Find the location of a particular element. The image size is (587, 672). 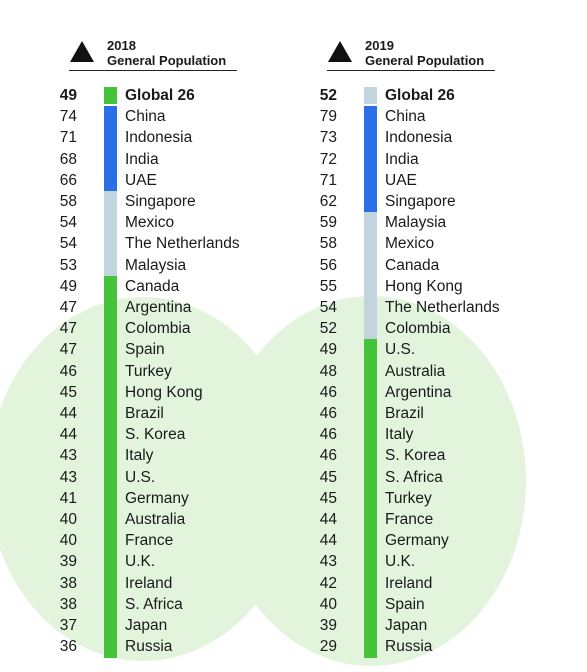

row-label: Argentina is located at coordinates (418, 392).